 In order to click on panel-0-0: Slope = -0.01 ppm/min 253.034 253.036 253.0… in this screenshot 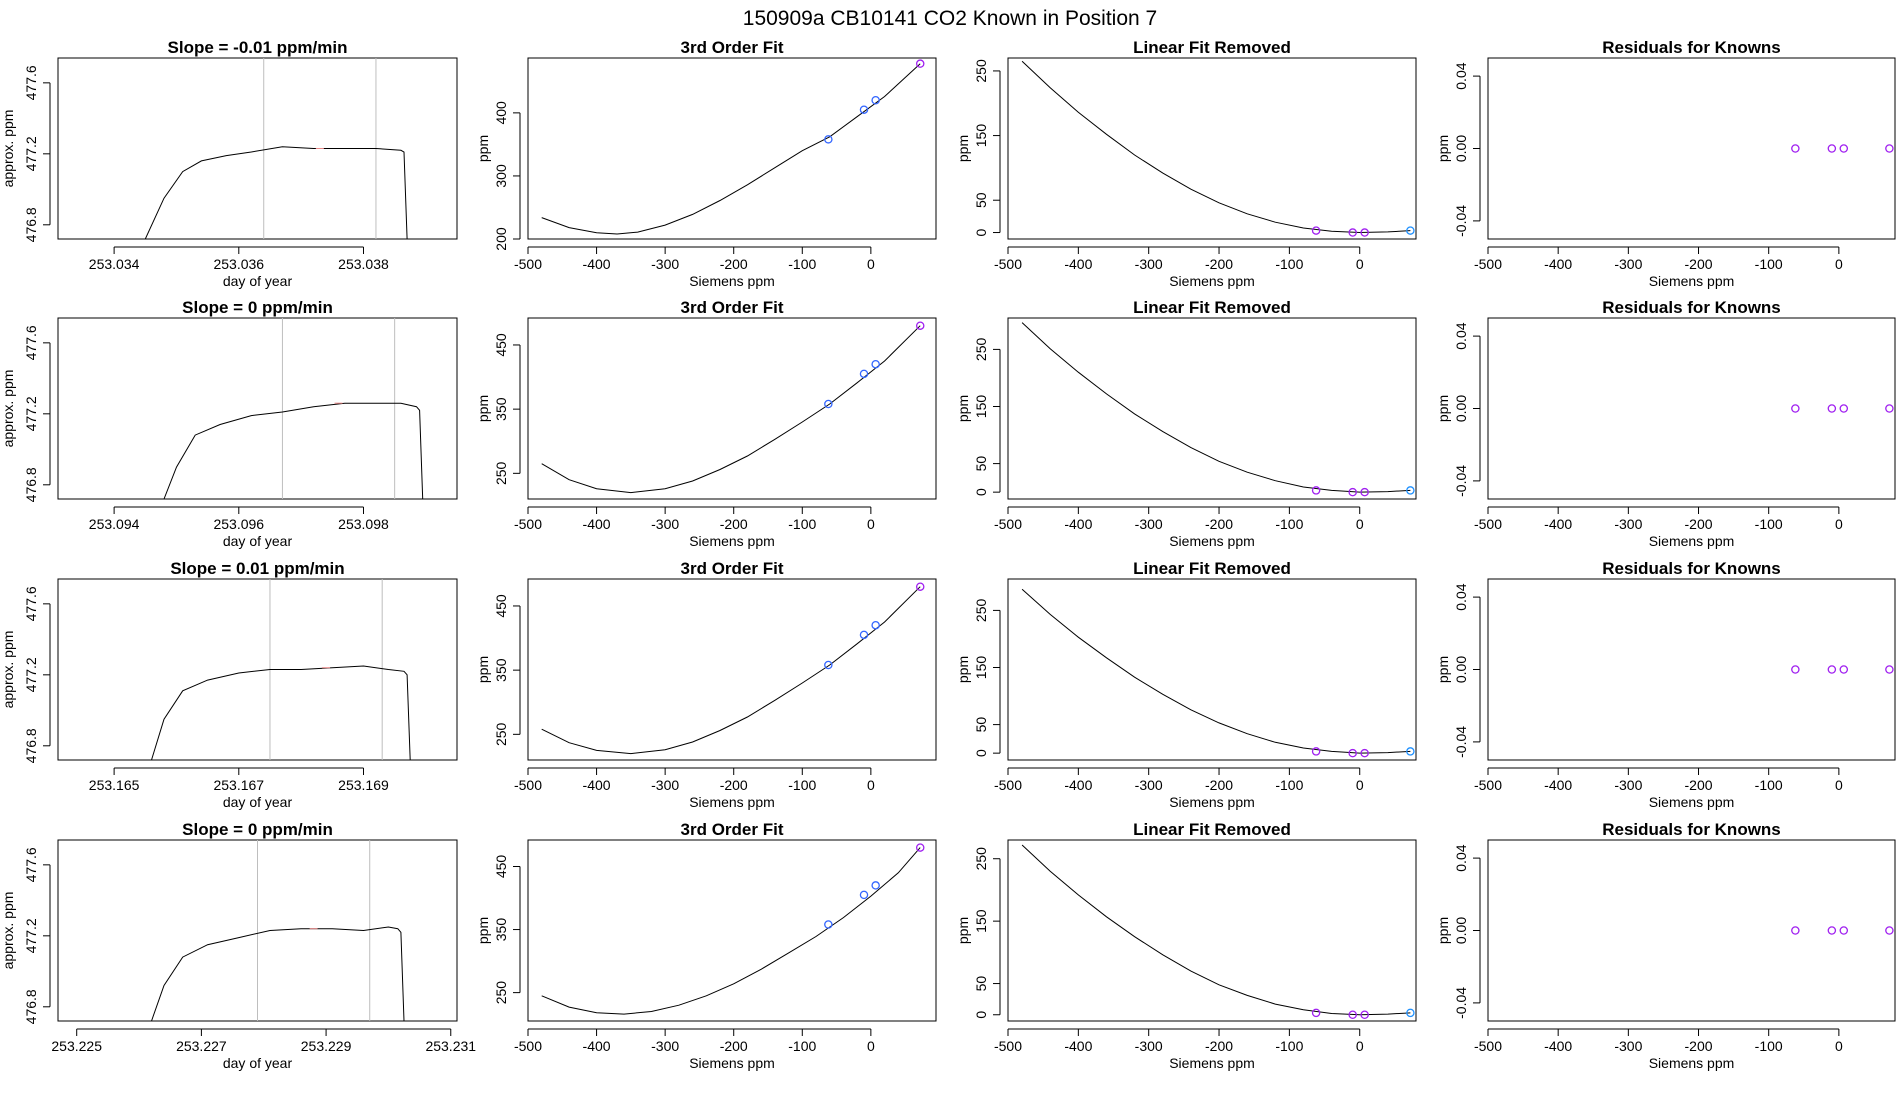, I will do `click(229, 163)`.